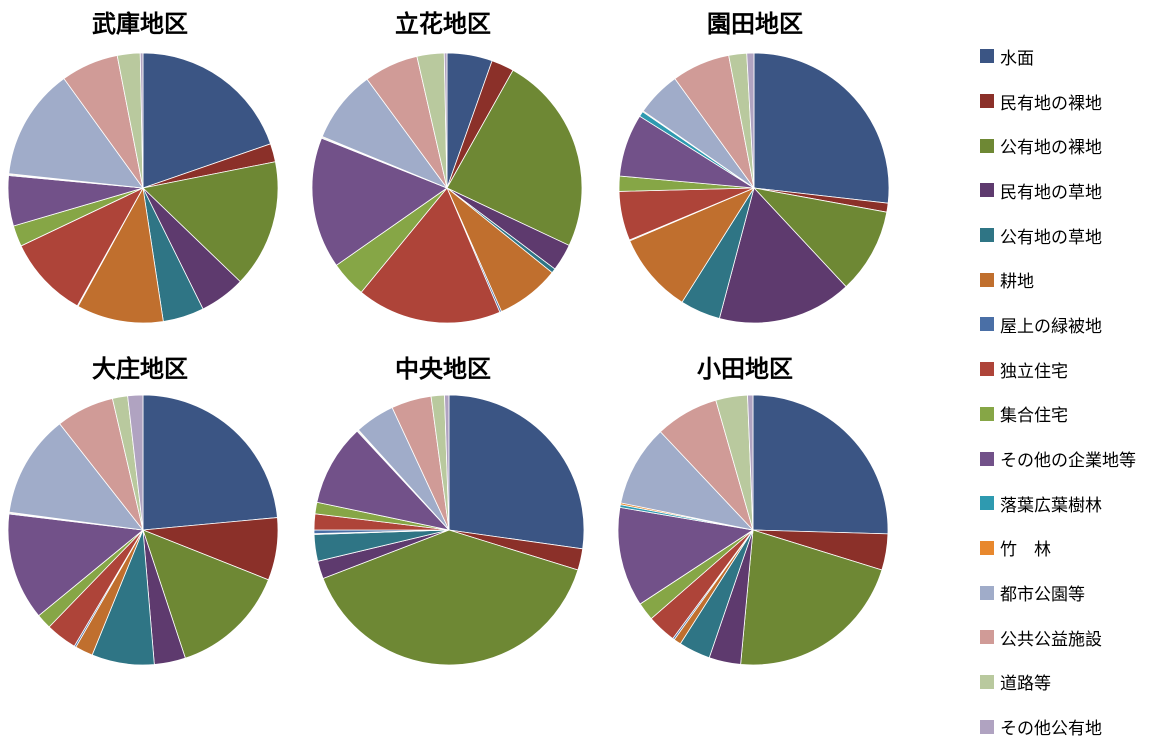  What do you see at coordinates (1075, 414) in the screenshot?
I see `legend-item: 集合住宅` at bounding box center [1075, 414].